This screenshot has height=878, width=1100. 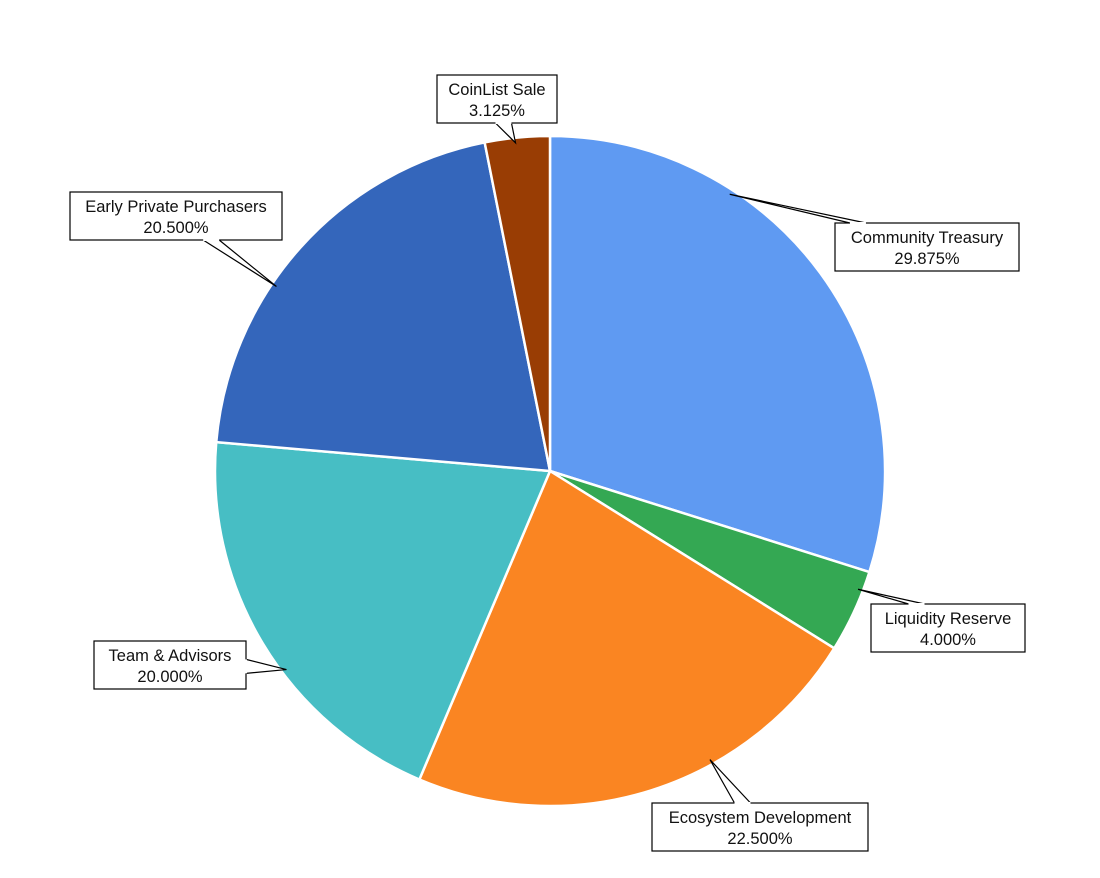 What do you see at coordinates (759, 839) in the screenshot?
I see `slice-value-label: 22.500%` at bounding box center [759, 839].